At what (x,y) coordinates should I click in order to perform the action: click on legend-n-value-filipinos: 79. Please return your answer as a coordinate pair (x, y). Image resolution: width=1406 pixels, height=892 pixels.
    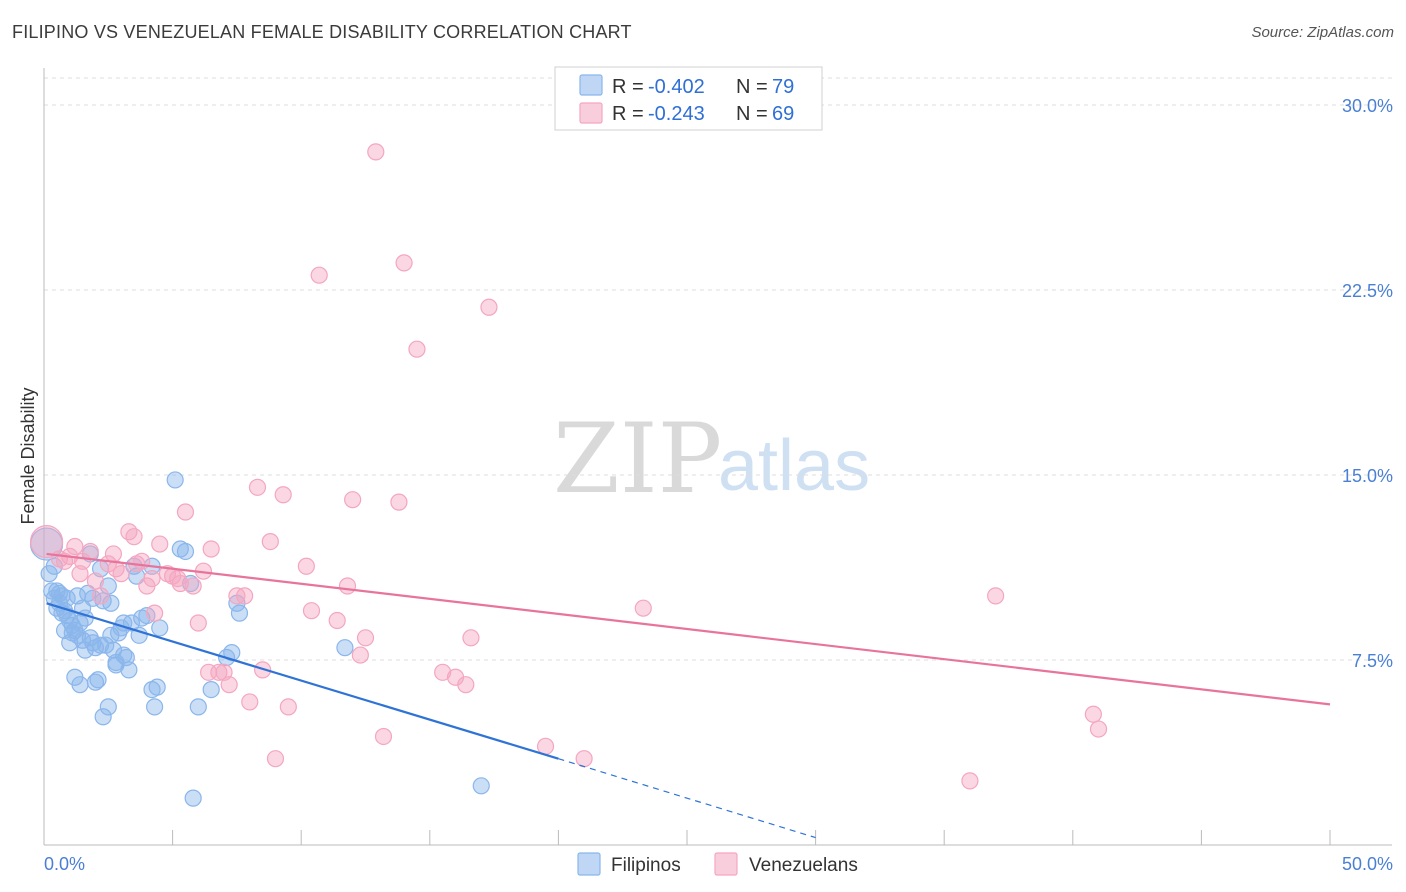
    Looking at the image, I should click on (783, 87).